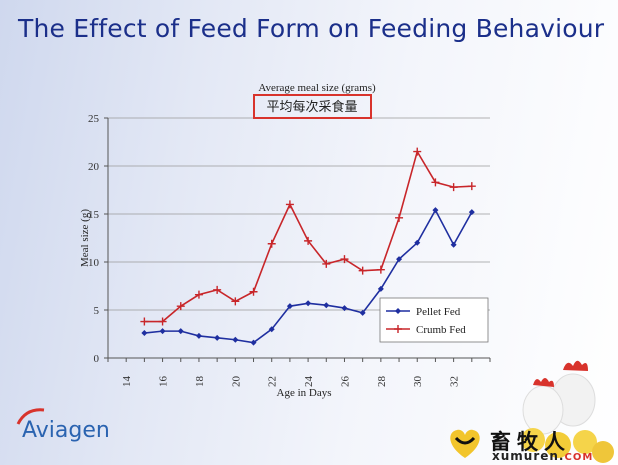 This screenshot has width=618, height=465. I want to click on y-tick-label: 5, so click(97, 311).